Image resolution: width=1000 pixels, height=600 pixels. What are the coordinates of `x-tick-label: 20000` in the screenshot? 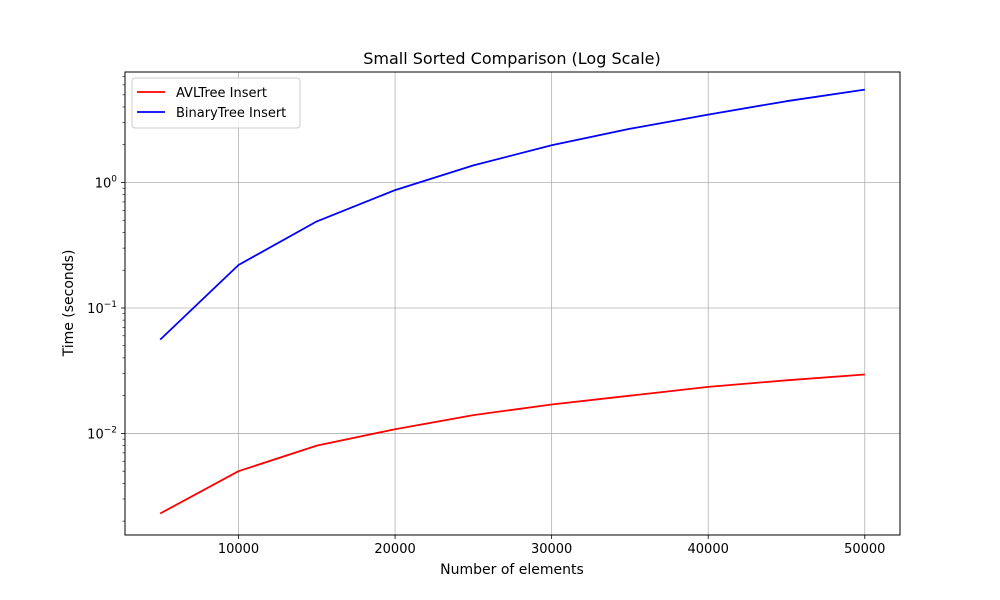 It's located at (394, 549).